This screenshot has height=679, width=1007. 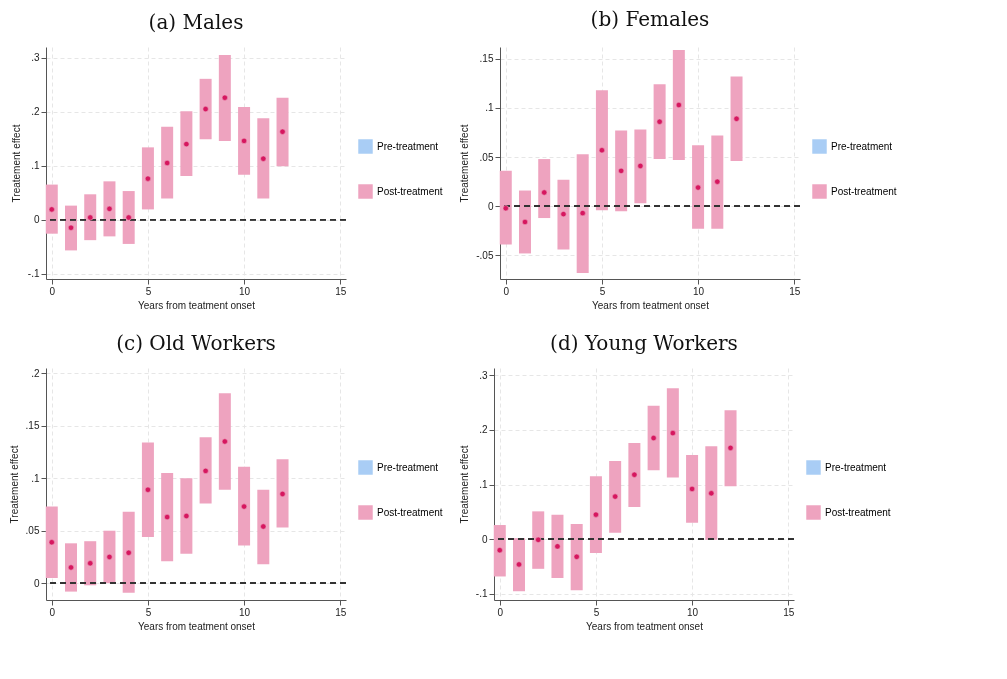 I want to click on chart-title: (b) Females, so click(x=650, y=18).